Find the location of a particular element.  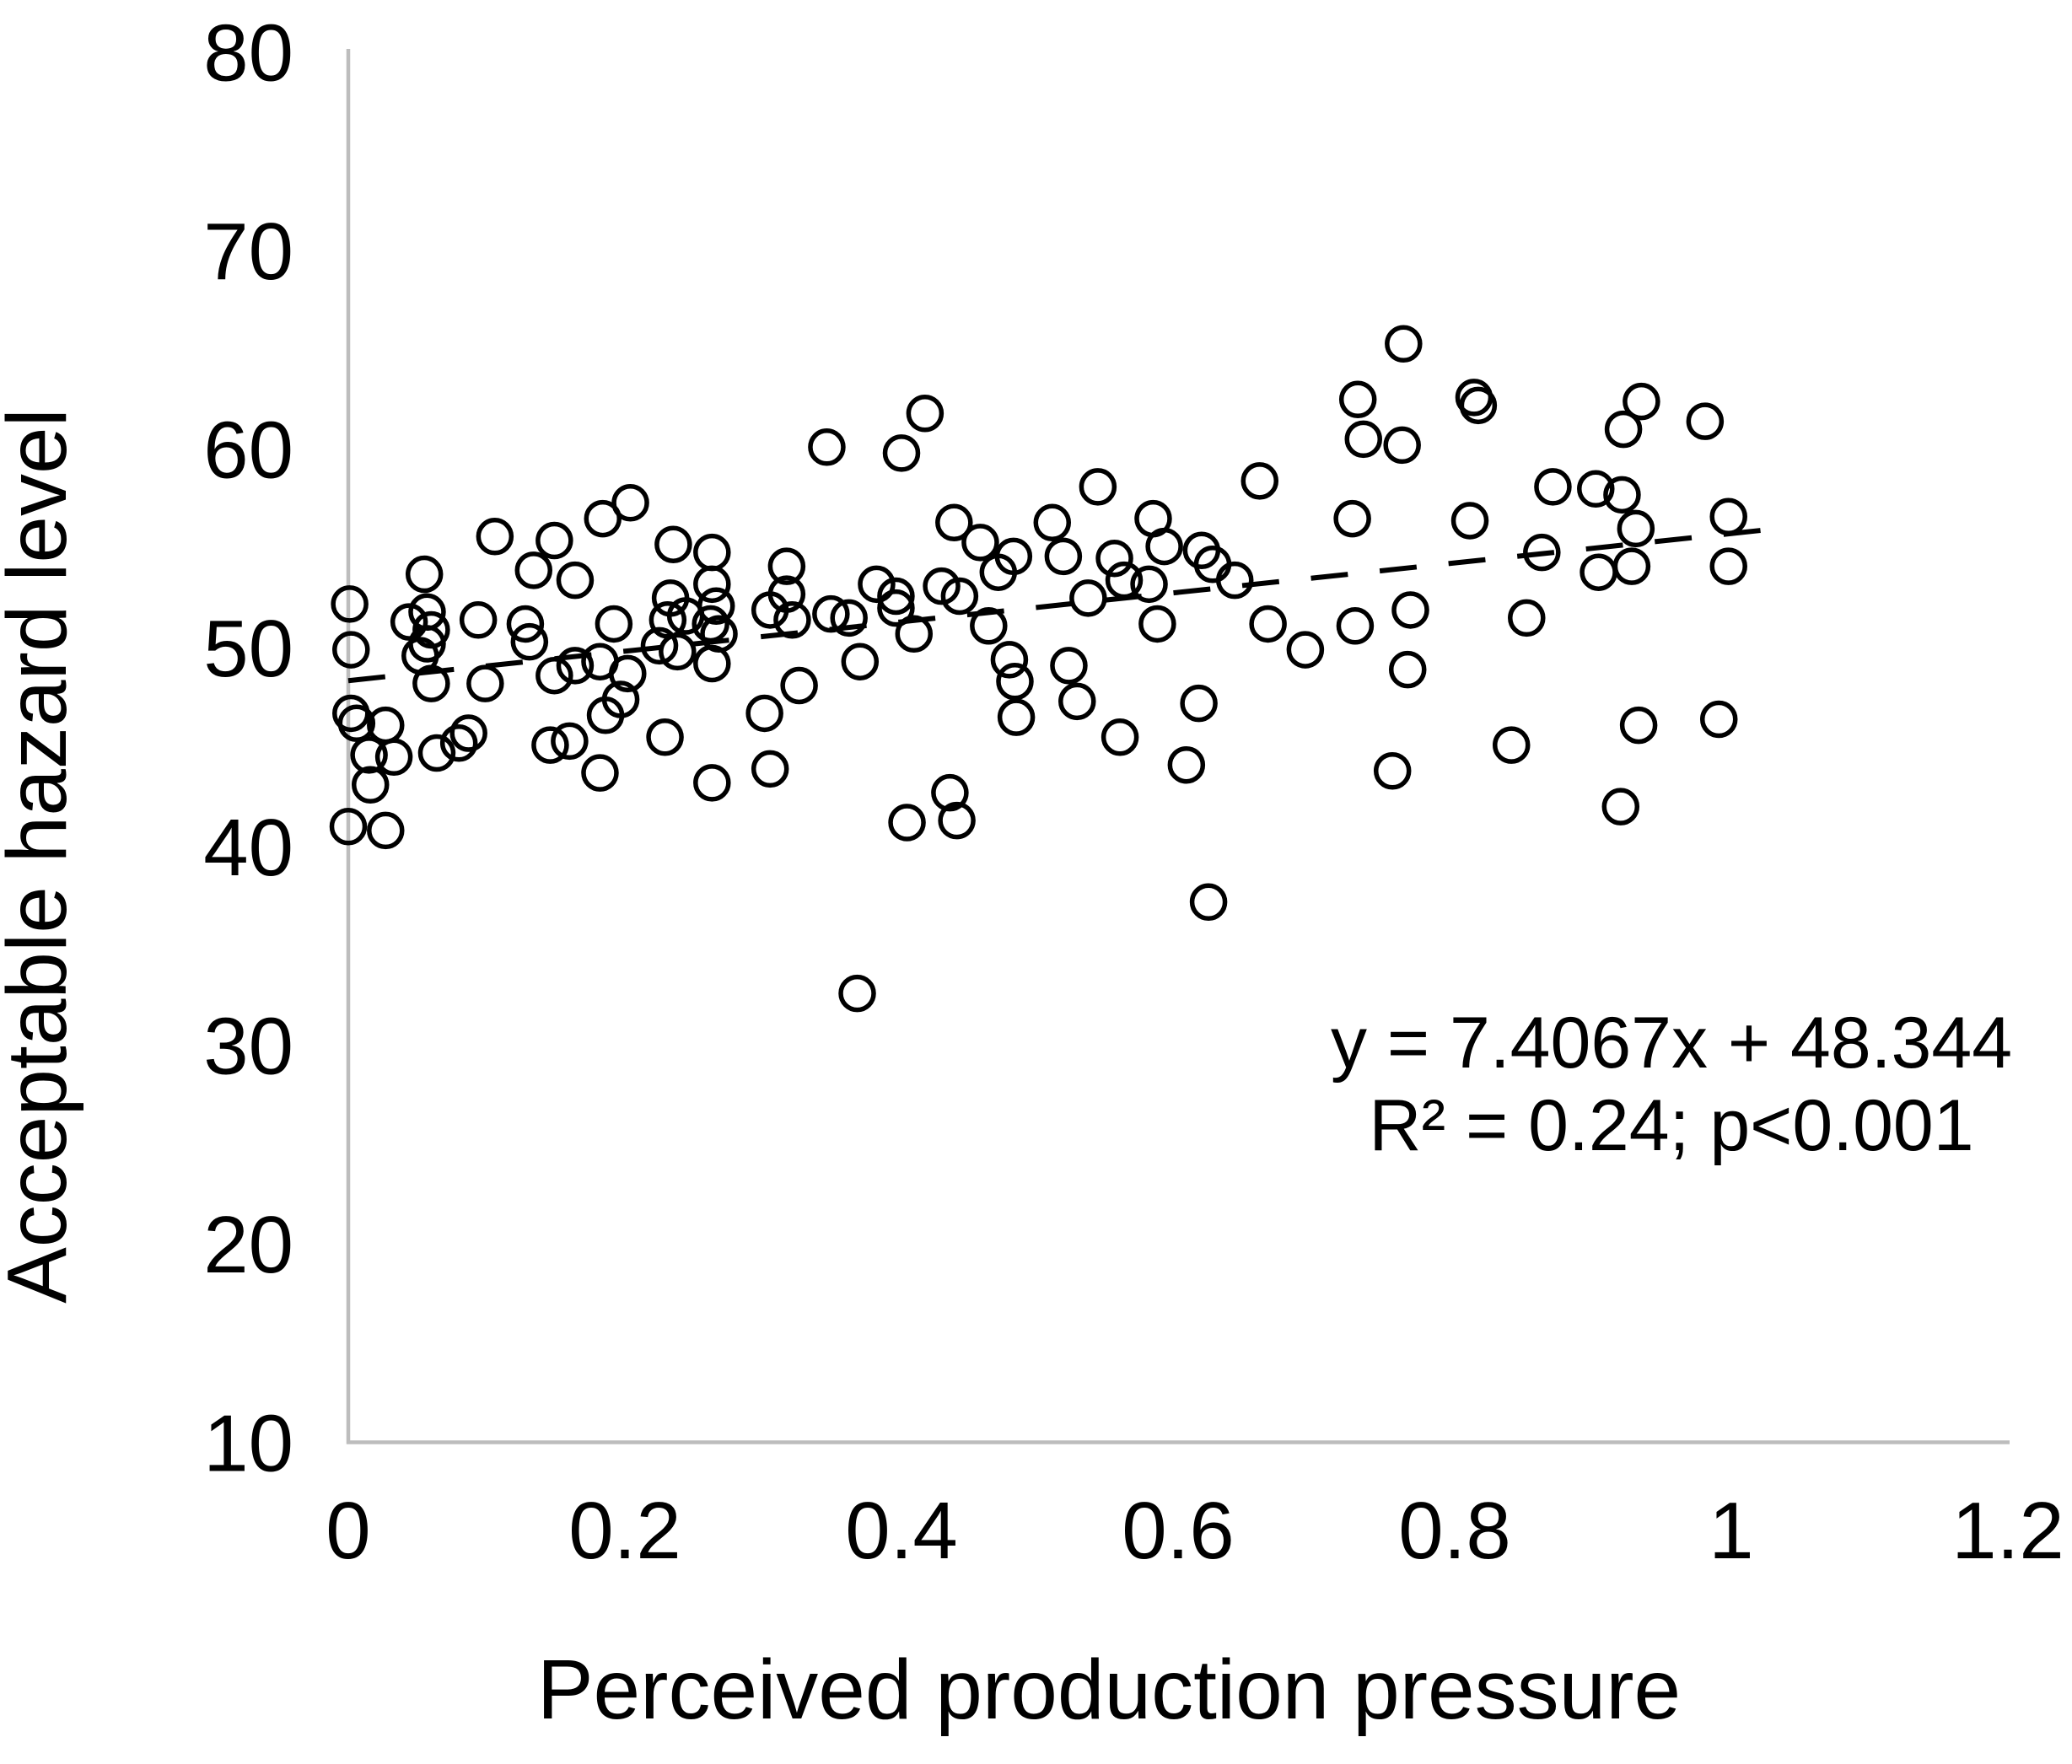

x-tick-label: 0.2 is located at coordinates (624, 1531).